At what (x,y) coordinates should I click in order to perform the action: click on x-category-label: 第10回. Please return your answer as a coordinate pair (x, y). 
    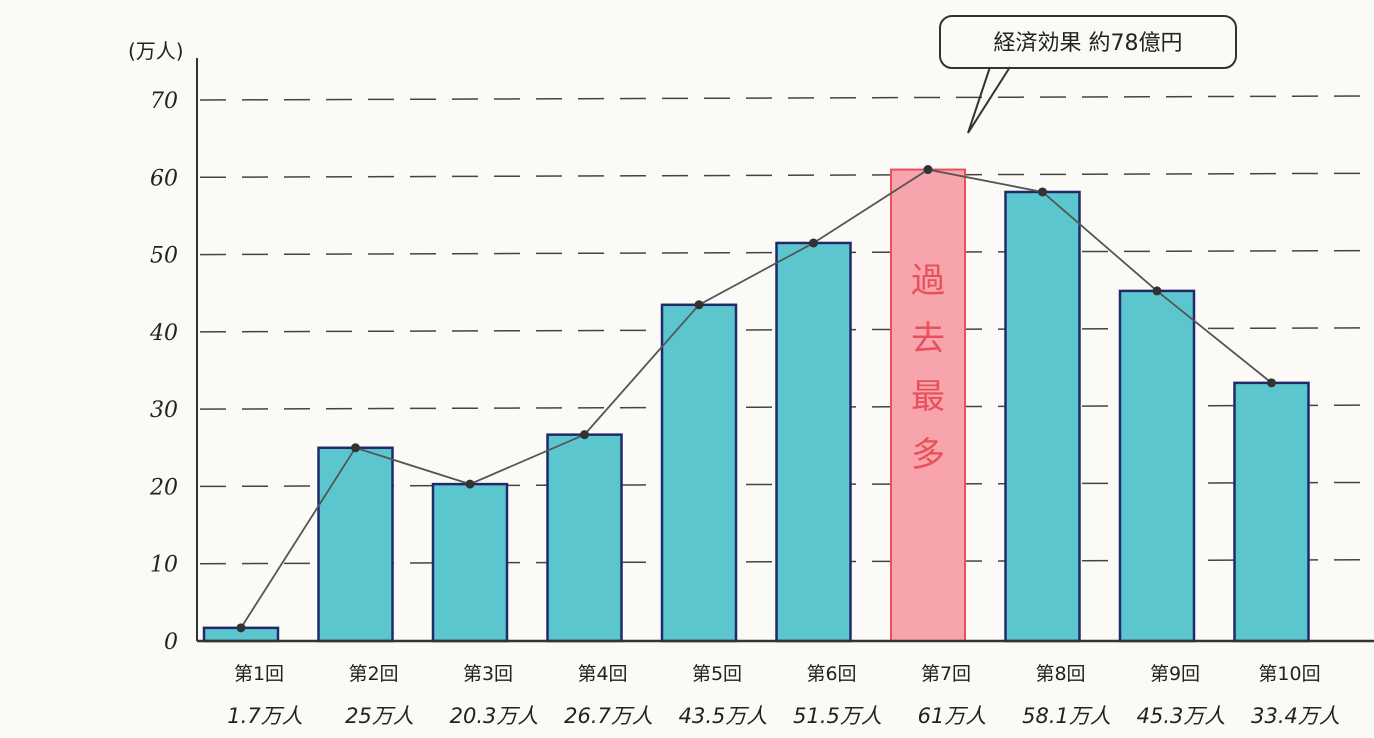
    Looking at the image, I should click on (1289, 674).